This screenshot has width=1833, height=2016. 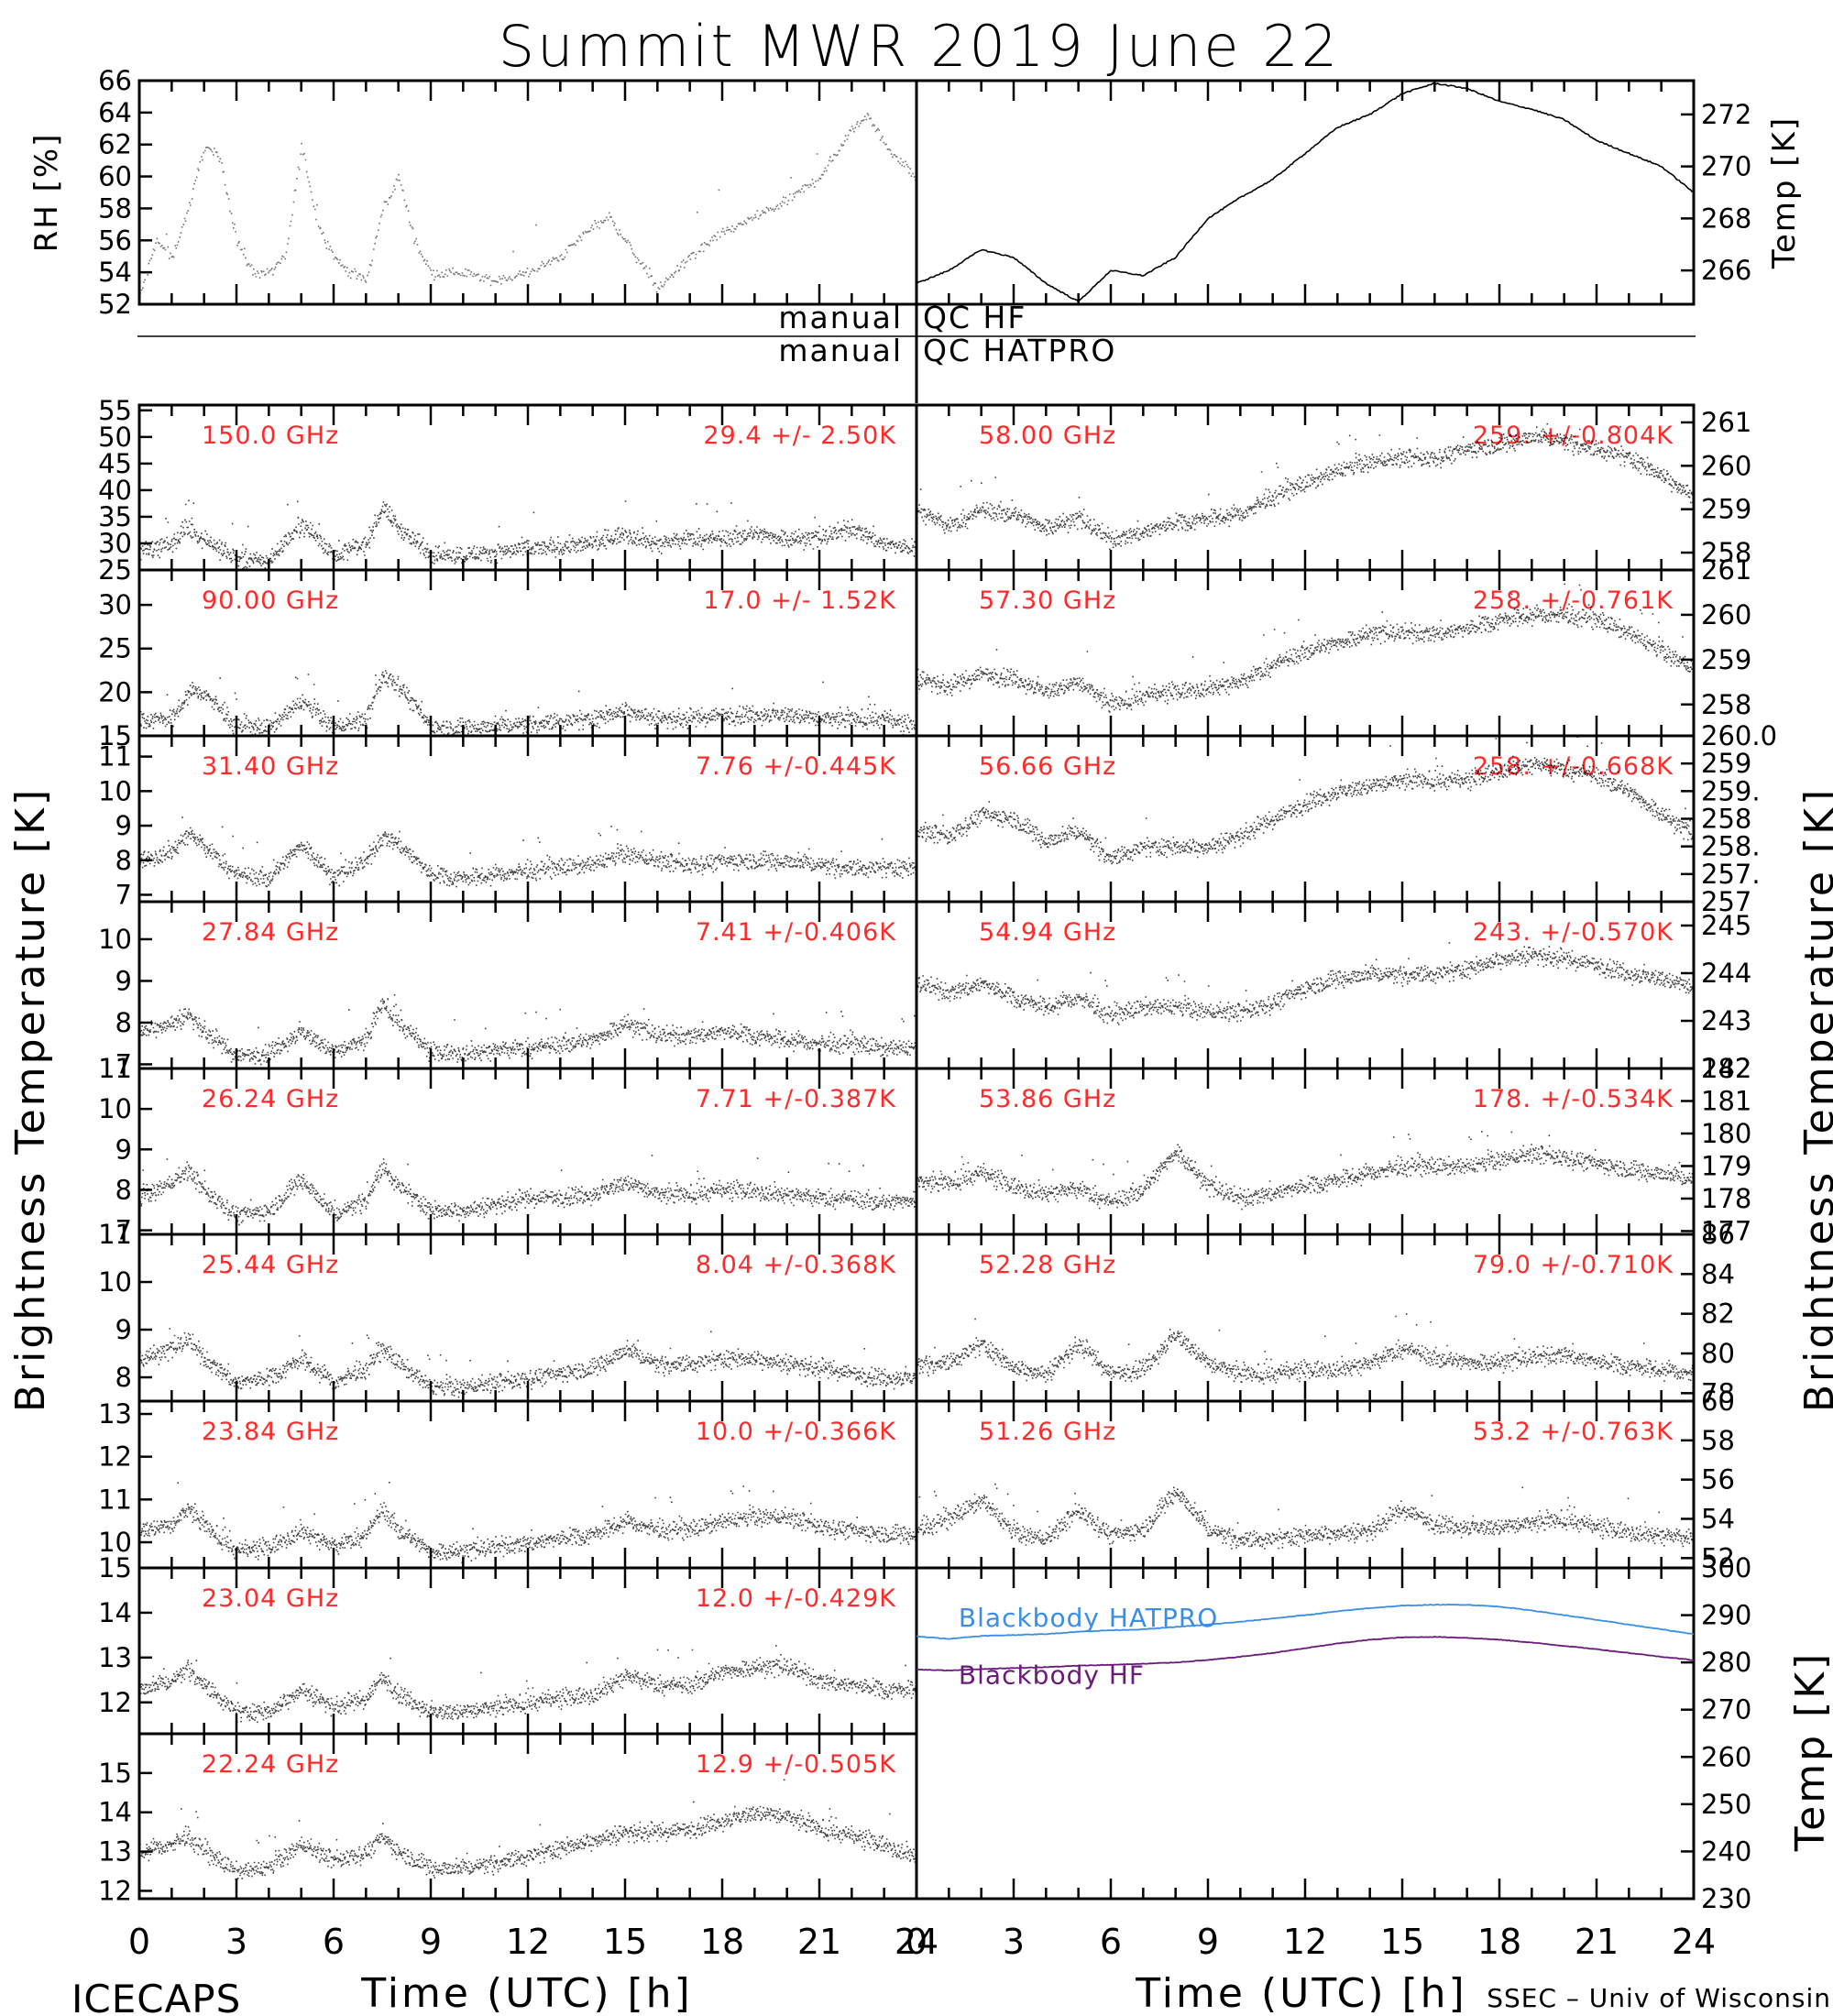 What do you see at coordinates (115, 240) in the screenshot?
I see `y-tick-label-rh-2: 56` at bounding box center [115, 240].